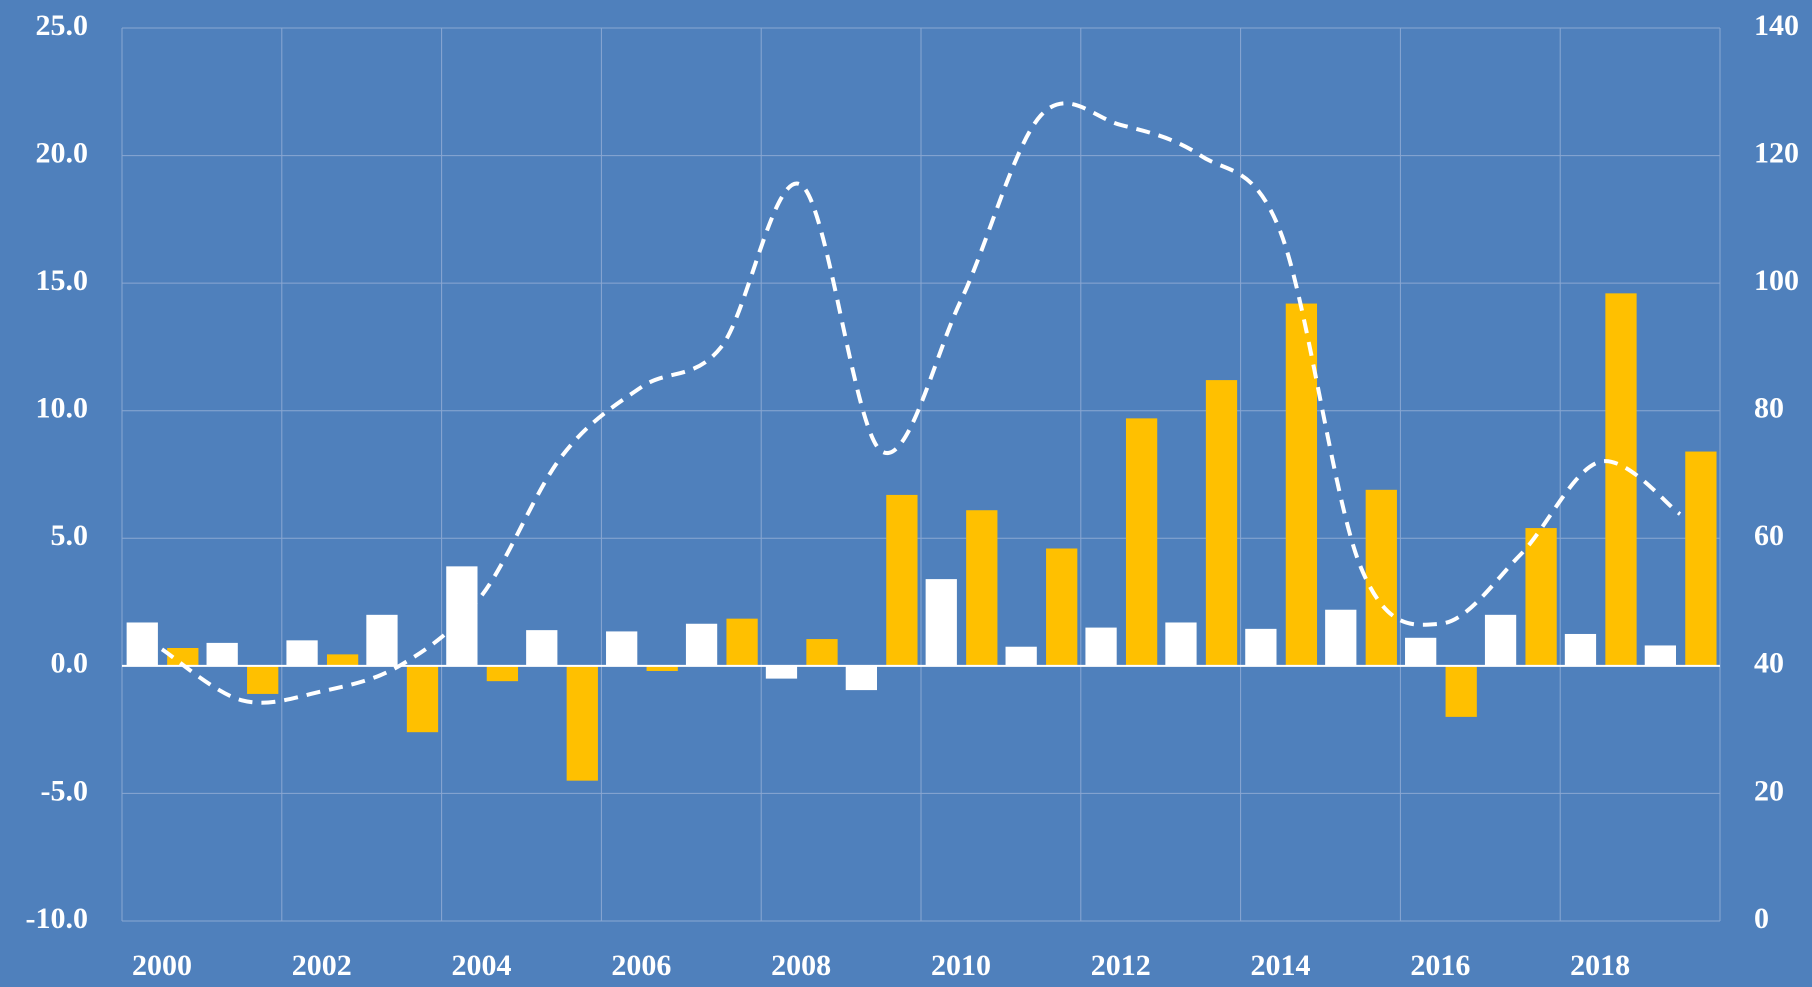  What do you see at coordinates (65, 790) in the screenshot?
I see `y-tick-label: -5.0` at bounding box center [65, 790].